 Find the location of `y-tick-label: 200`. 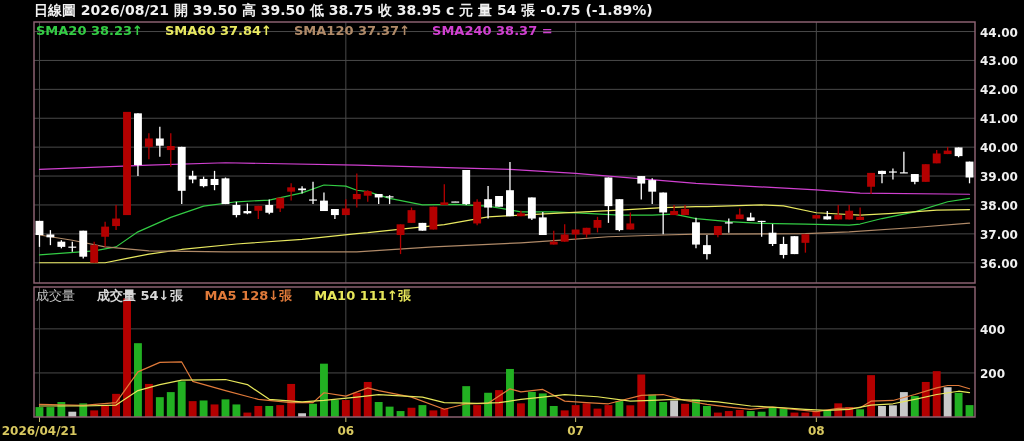

y-tick-label: 200 is located at coordinates (993, 373).